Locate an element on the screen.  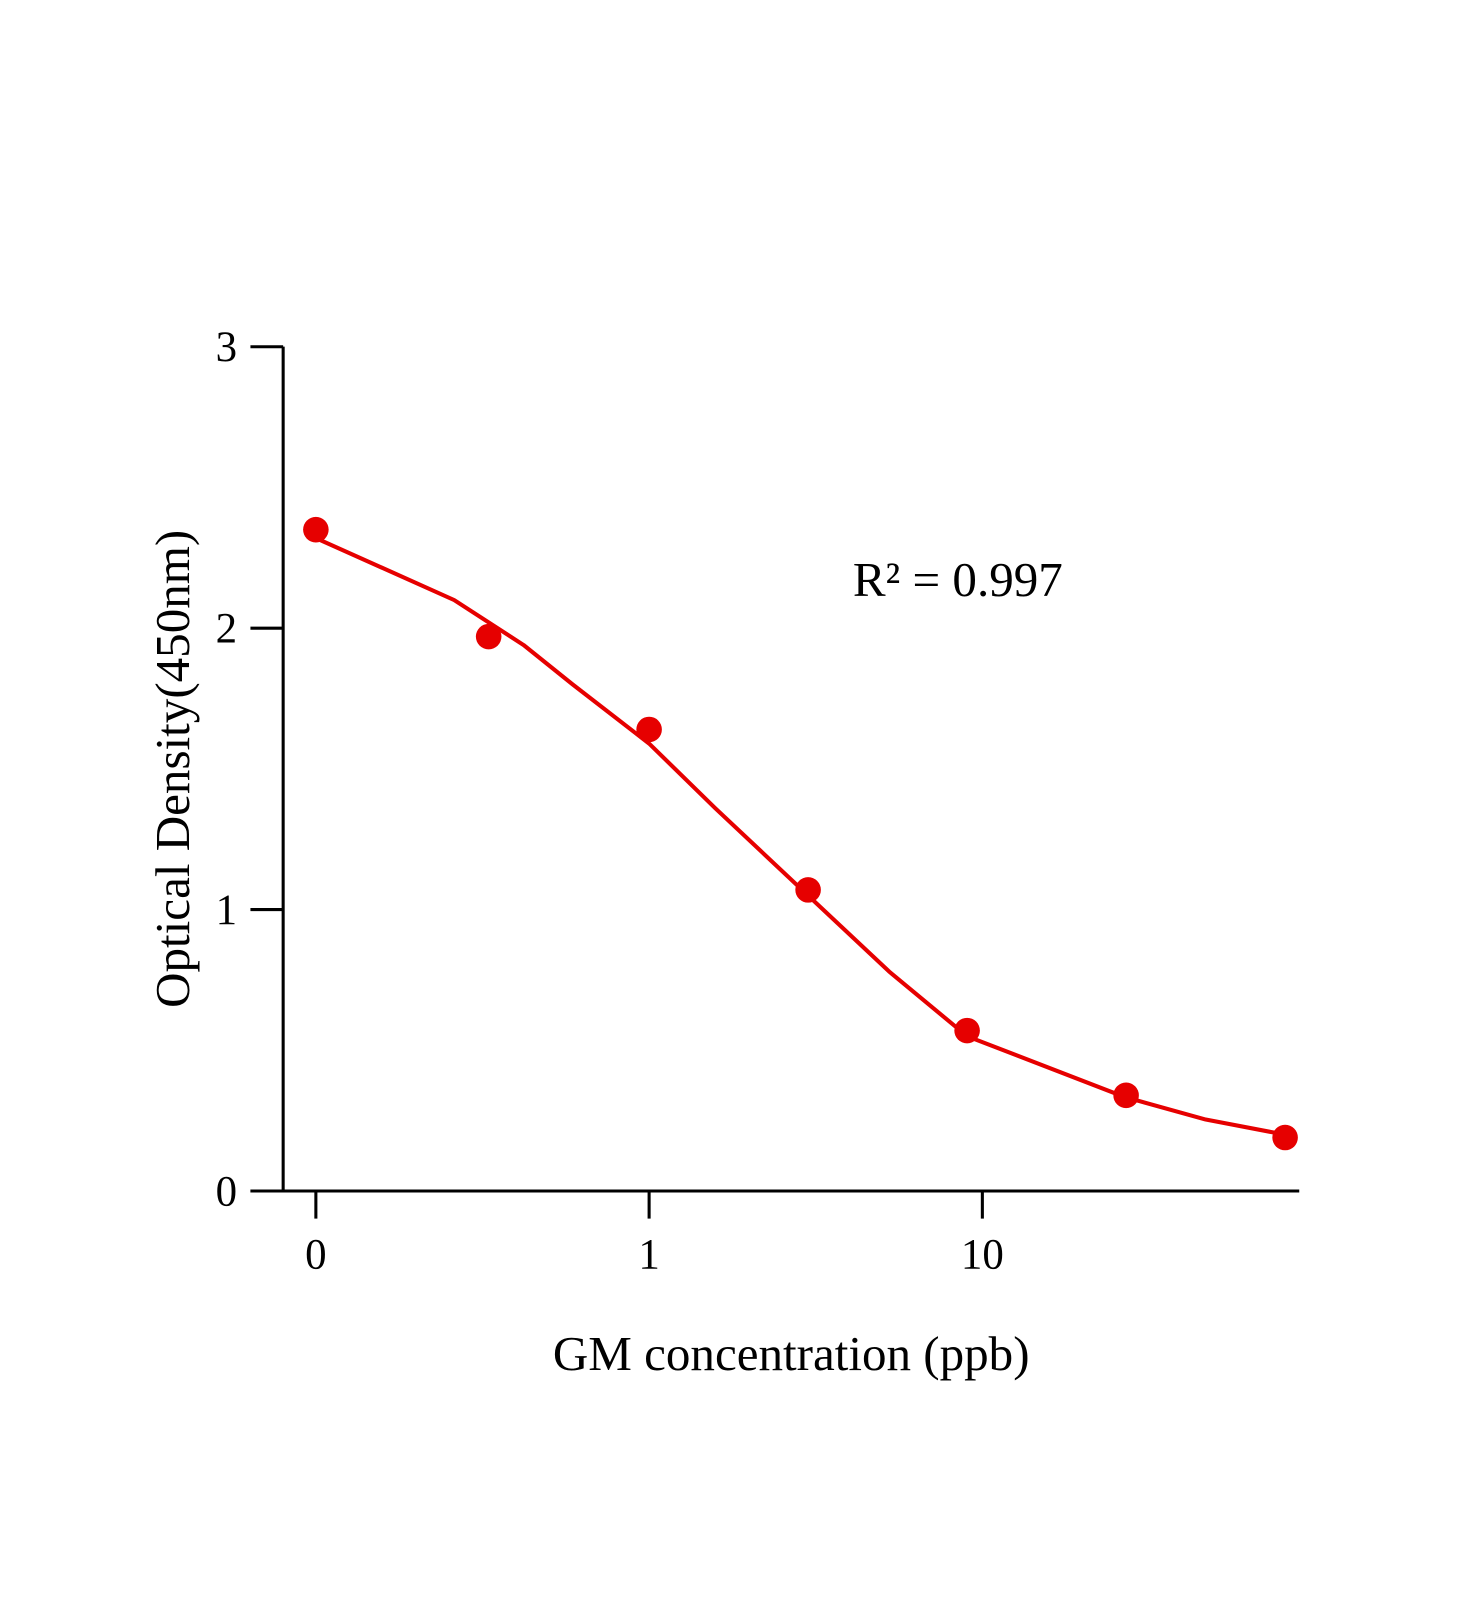
y-tick-label: 3 is located at coordinates (226, 347).